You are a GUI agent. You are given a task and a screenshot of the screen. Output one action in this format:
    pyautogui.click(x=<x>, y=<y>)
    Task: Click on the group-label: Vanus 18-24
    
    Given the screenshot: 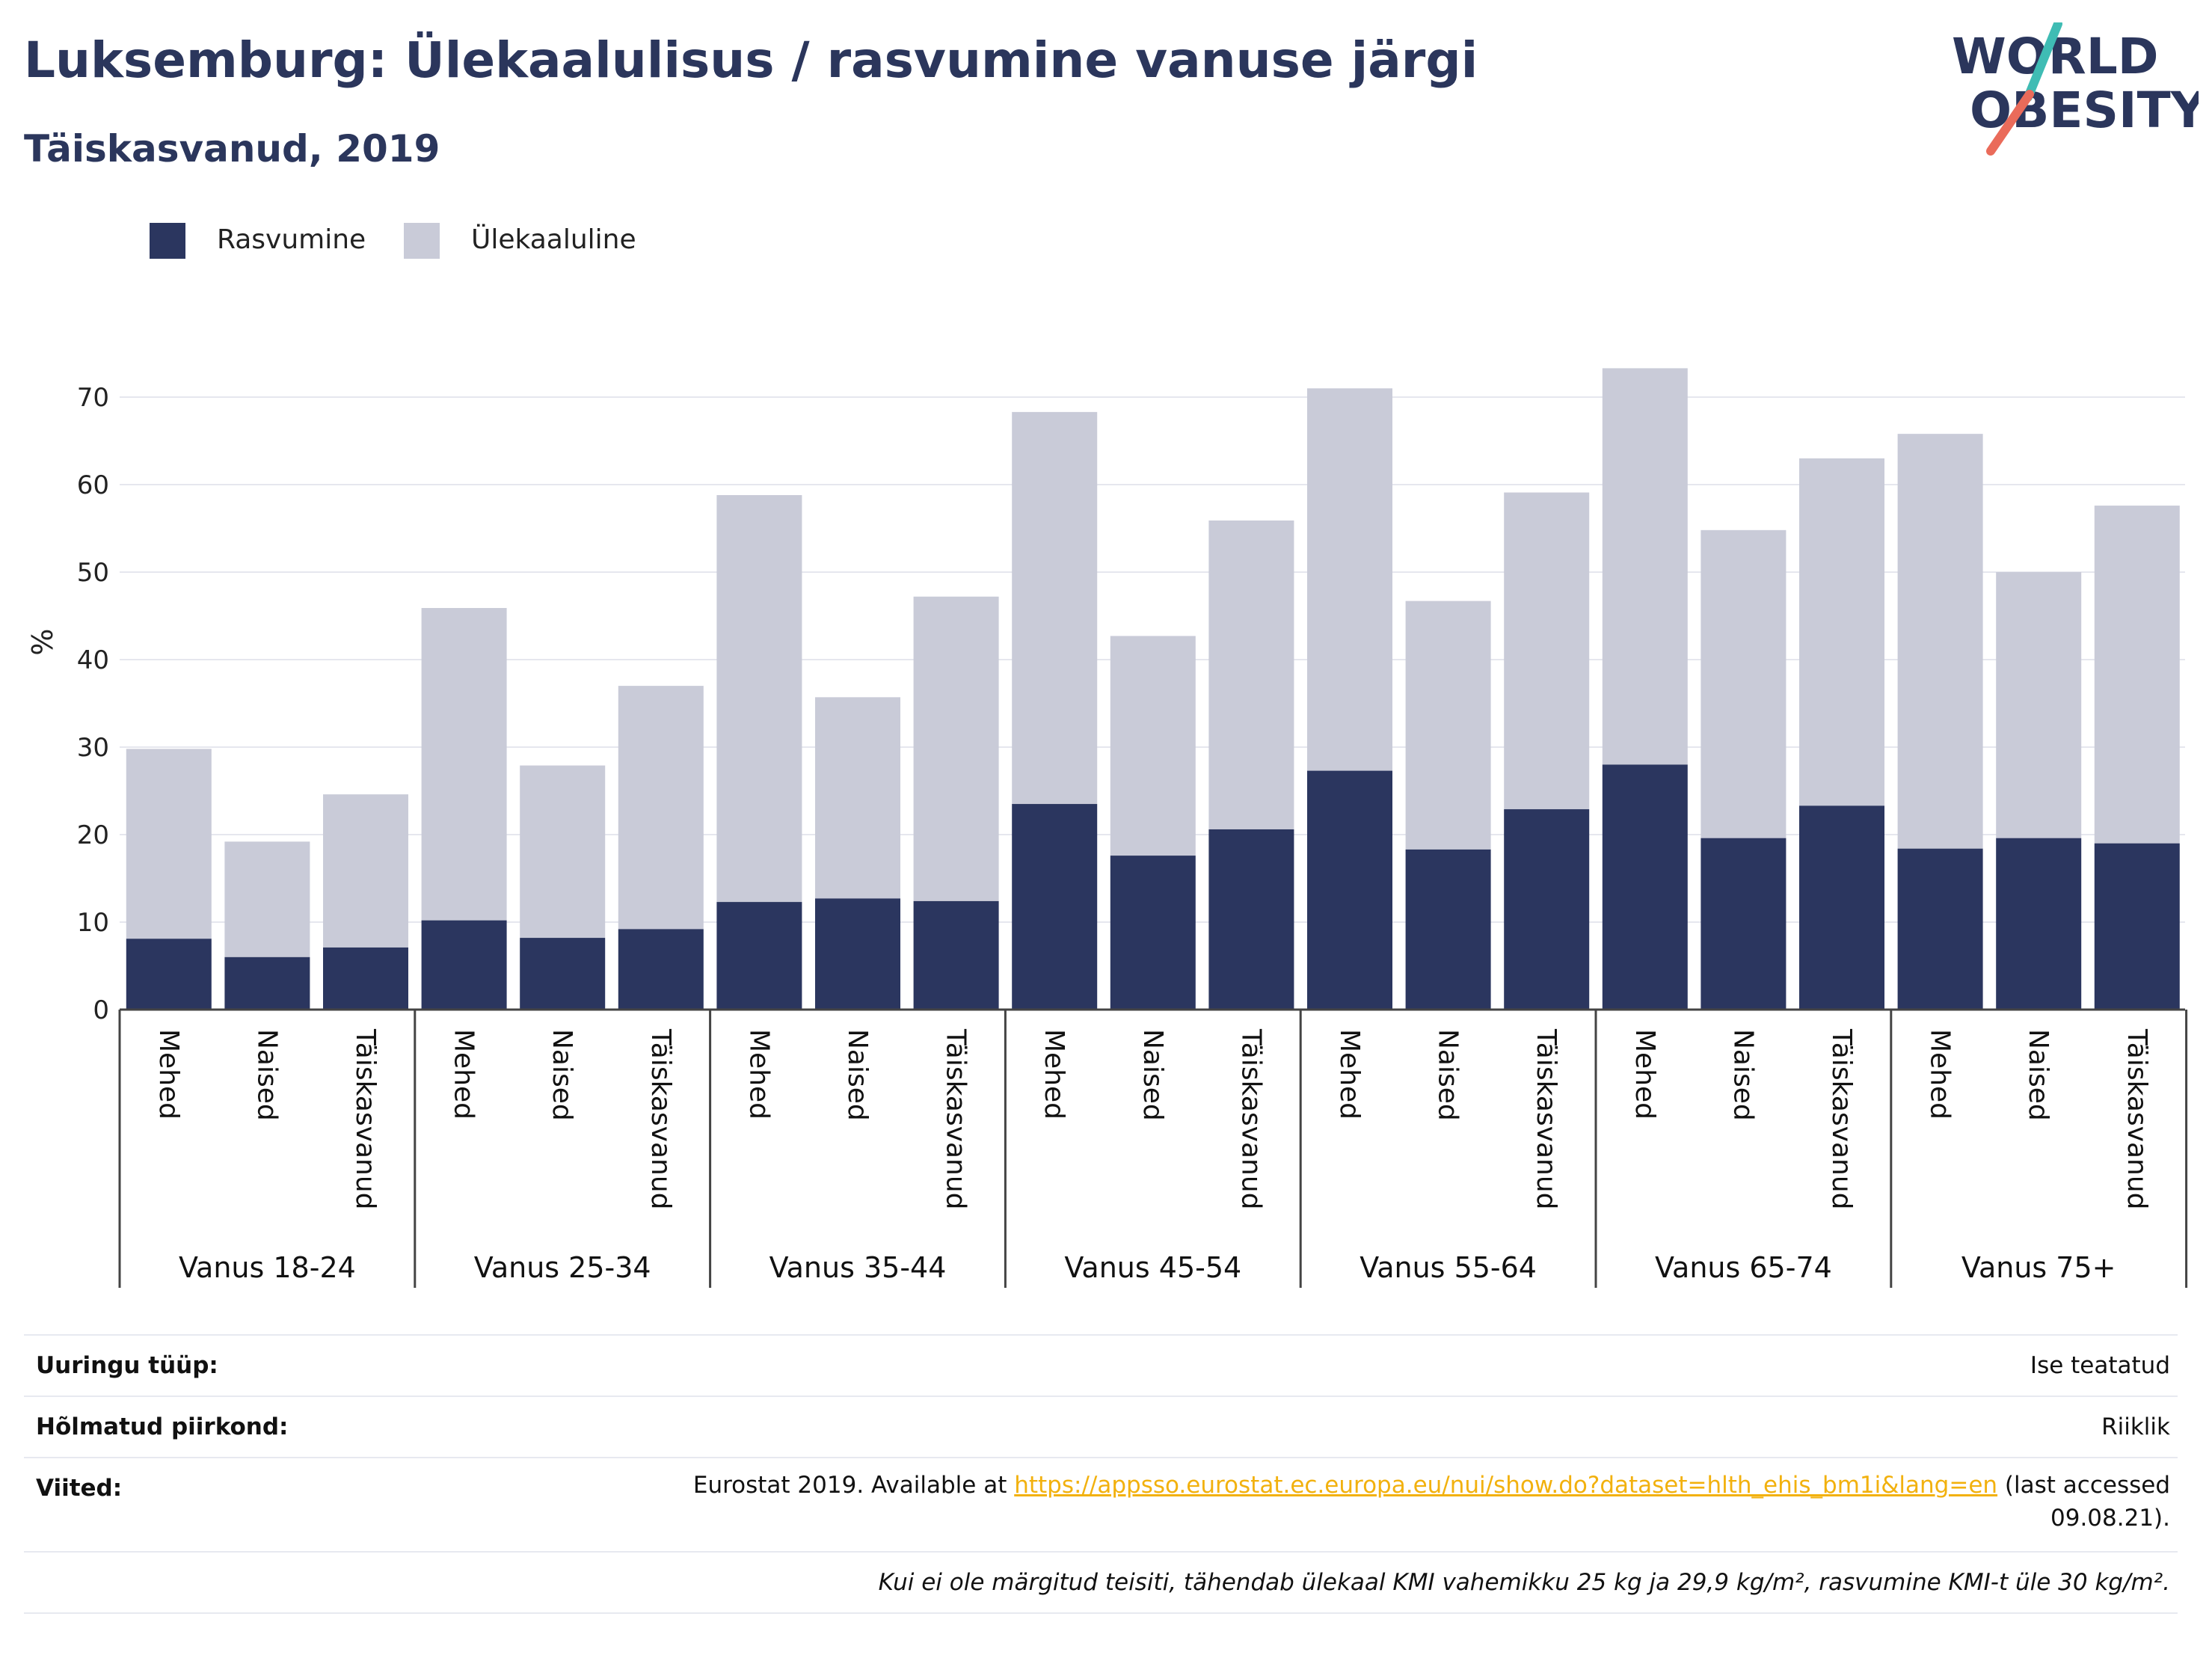 What is the action you would take?
    pyautogui.click(x=267, y=1267)
    